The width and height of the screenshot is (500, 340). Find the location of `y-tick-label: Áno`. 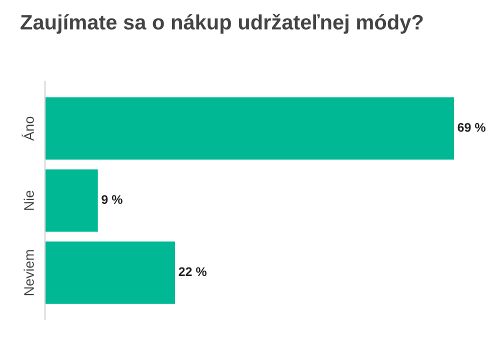

y-tick-label: Áno is located at coordinates (28, 128).